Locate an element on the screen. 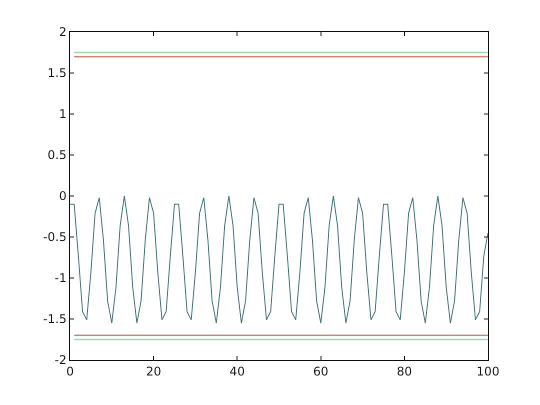  y-tick-label: 1 is located at coordinates (62, 114).